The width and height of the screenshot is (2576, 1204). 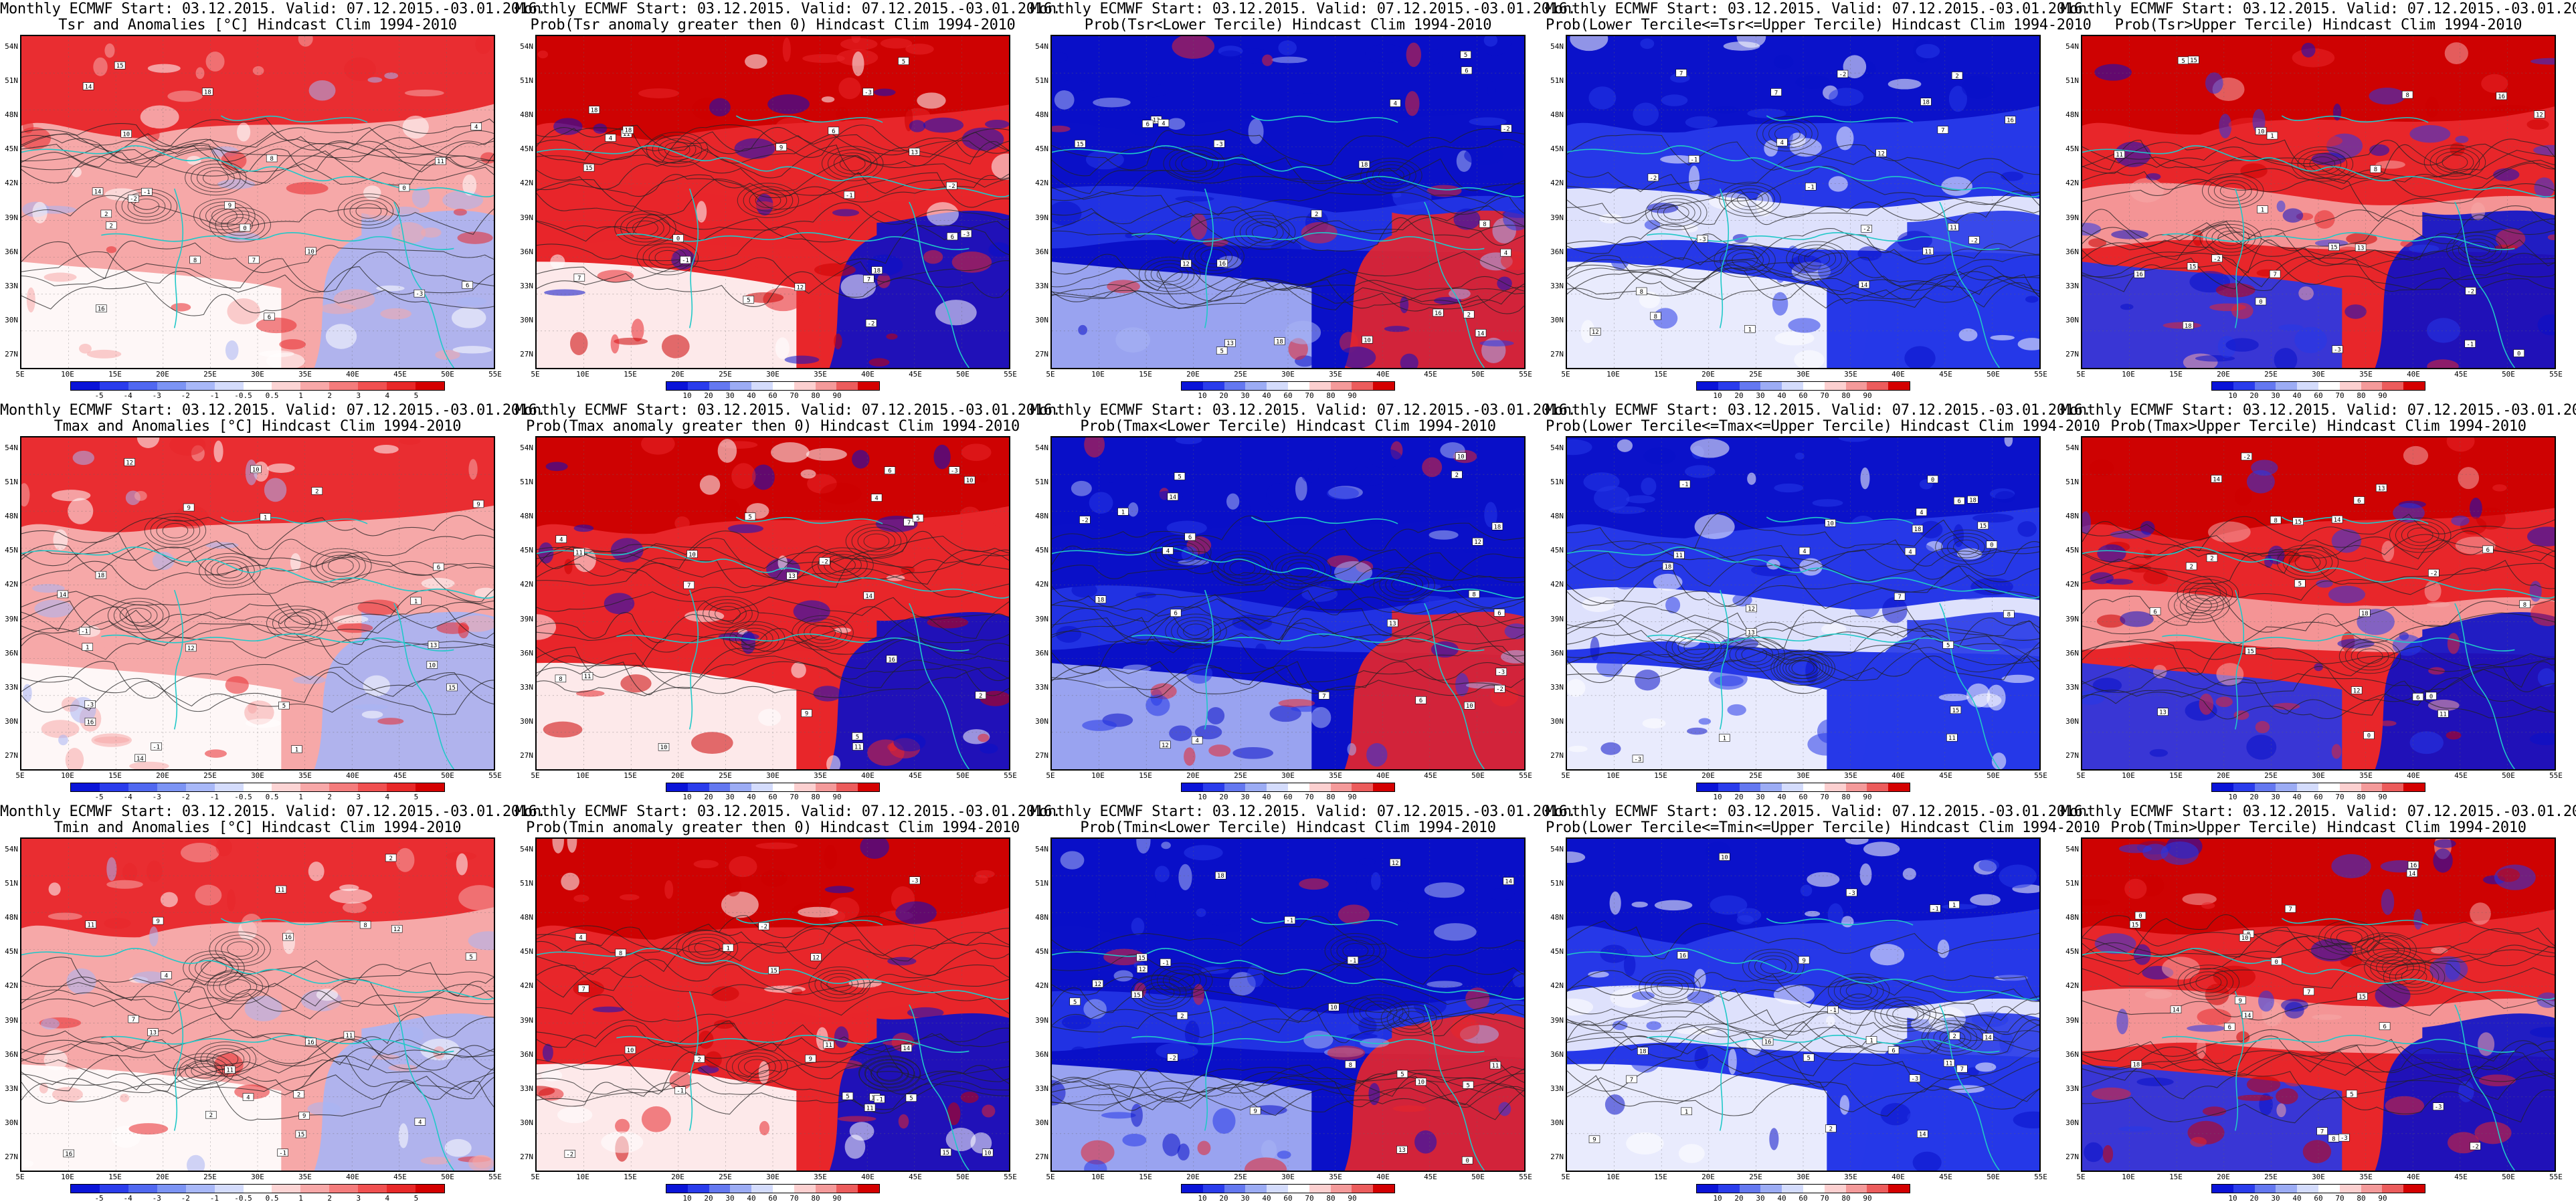 I want to click on station-value-label: 6, so click(x=2385, y=1026).